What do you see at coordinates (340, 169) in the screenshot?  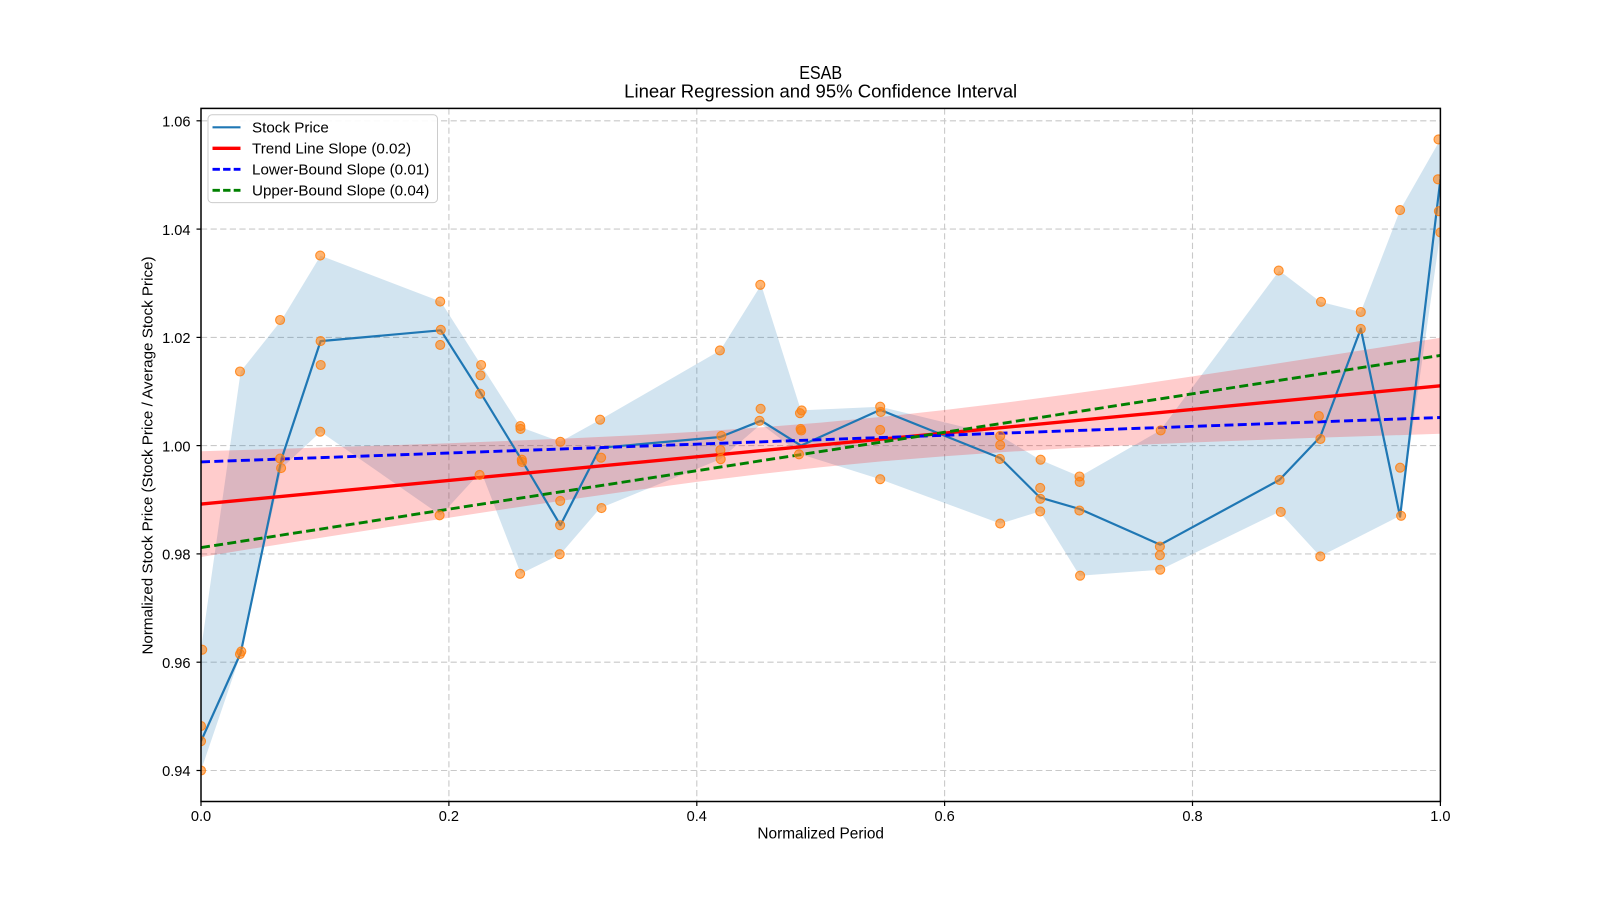 I see `svg-text: Lower-Bound Slope (0.01)` at bounding box center [340, 169].